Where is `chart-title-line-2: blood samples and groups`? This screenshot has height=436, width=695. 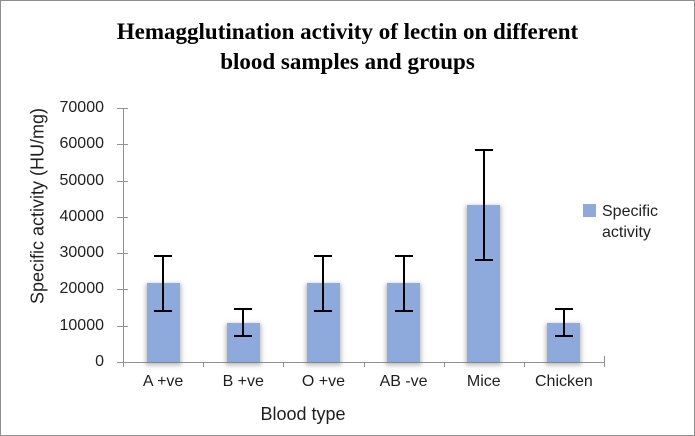 chart-title-line-2: blood samples and groups is located at coordinates (347, 61).